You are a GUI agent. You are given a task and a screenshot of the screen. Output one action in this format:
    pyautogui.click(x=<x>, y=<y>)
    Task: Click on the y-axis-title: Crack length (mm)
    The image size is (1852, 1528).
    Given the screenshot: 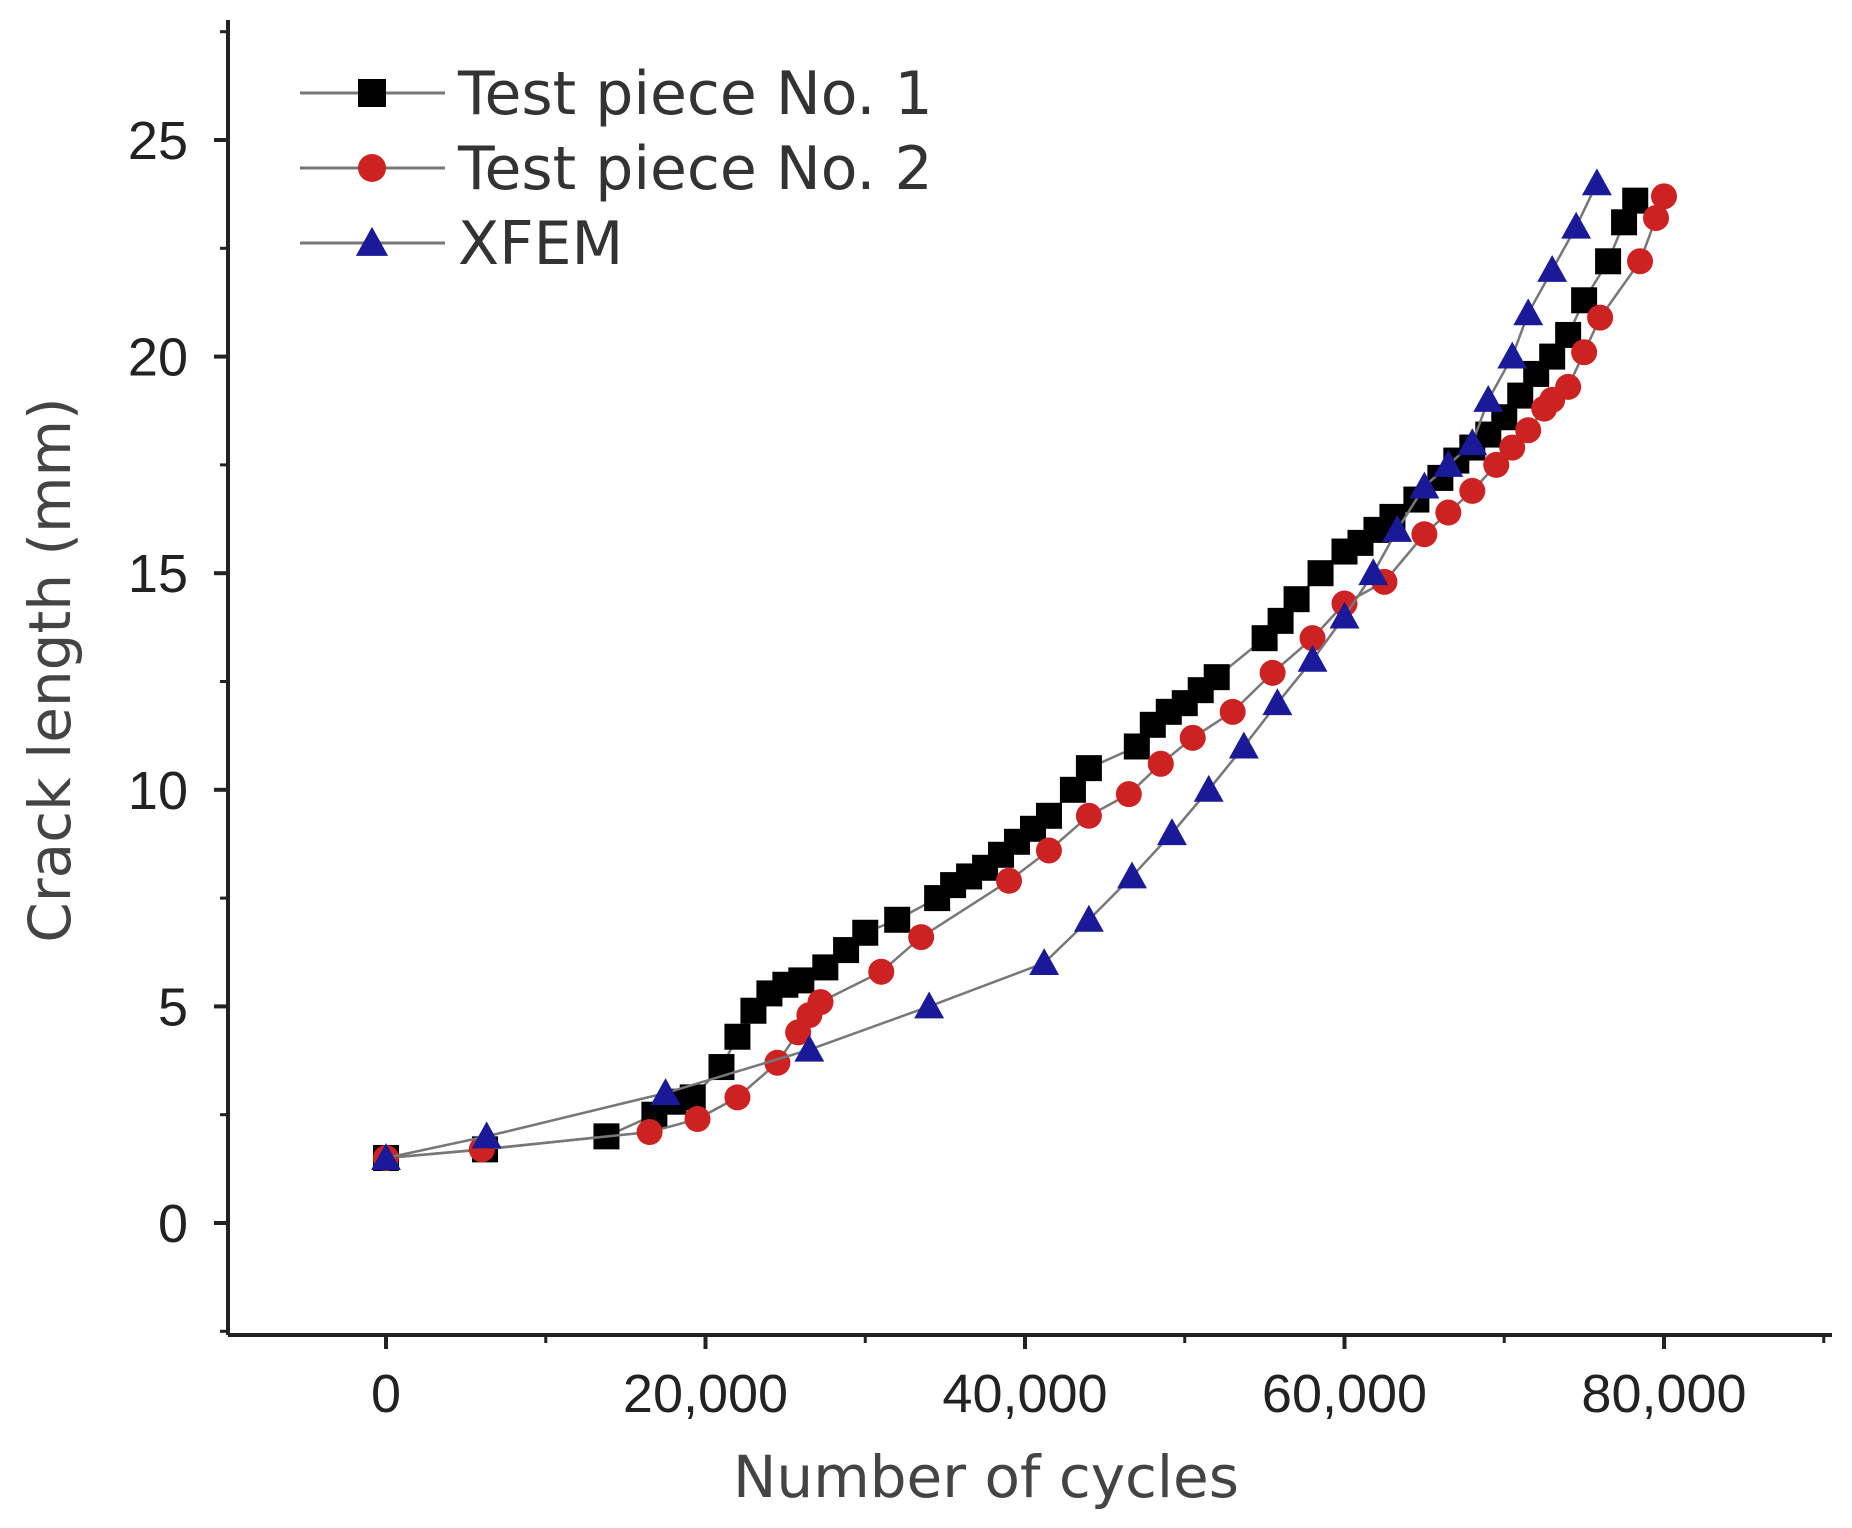 What is the action you would take?
    pyautogui.click(x=50, y=669)
    